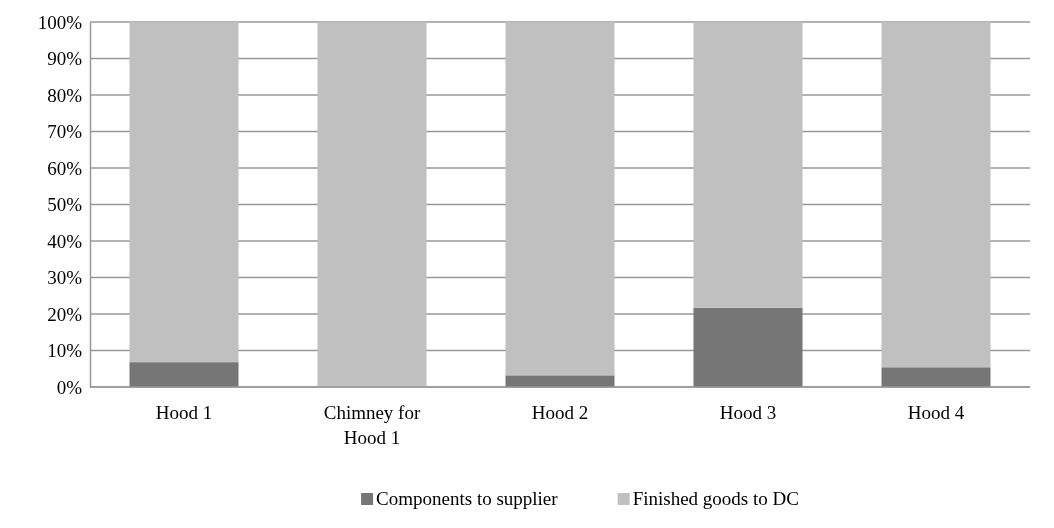 This screenshot has width=1054, height=528. Describe the element at coordinates (467, 498) in the screenshot. I see `legend-label: Components to supplier` at that location.